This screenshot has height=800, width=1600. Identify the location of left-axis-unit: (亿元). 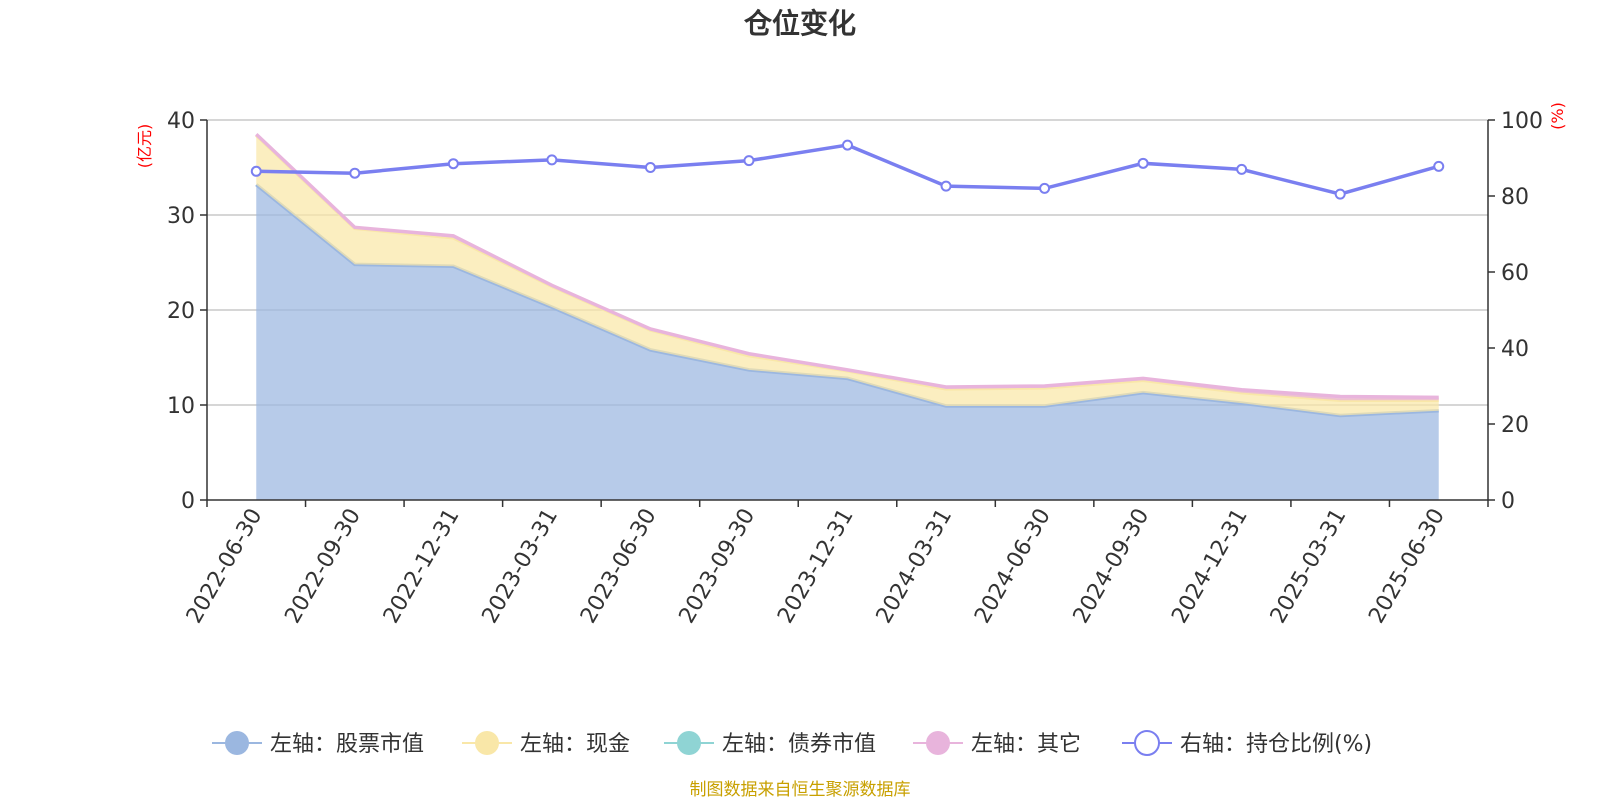
(144, 146).